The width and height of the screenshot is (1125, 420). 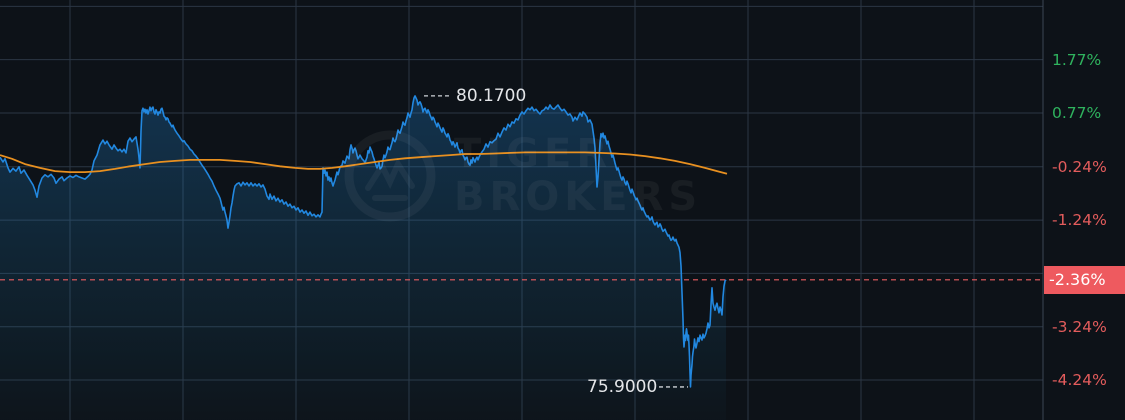 I want to click on moving-average-line, so click(x=364, y=163).